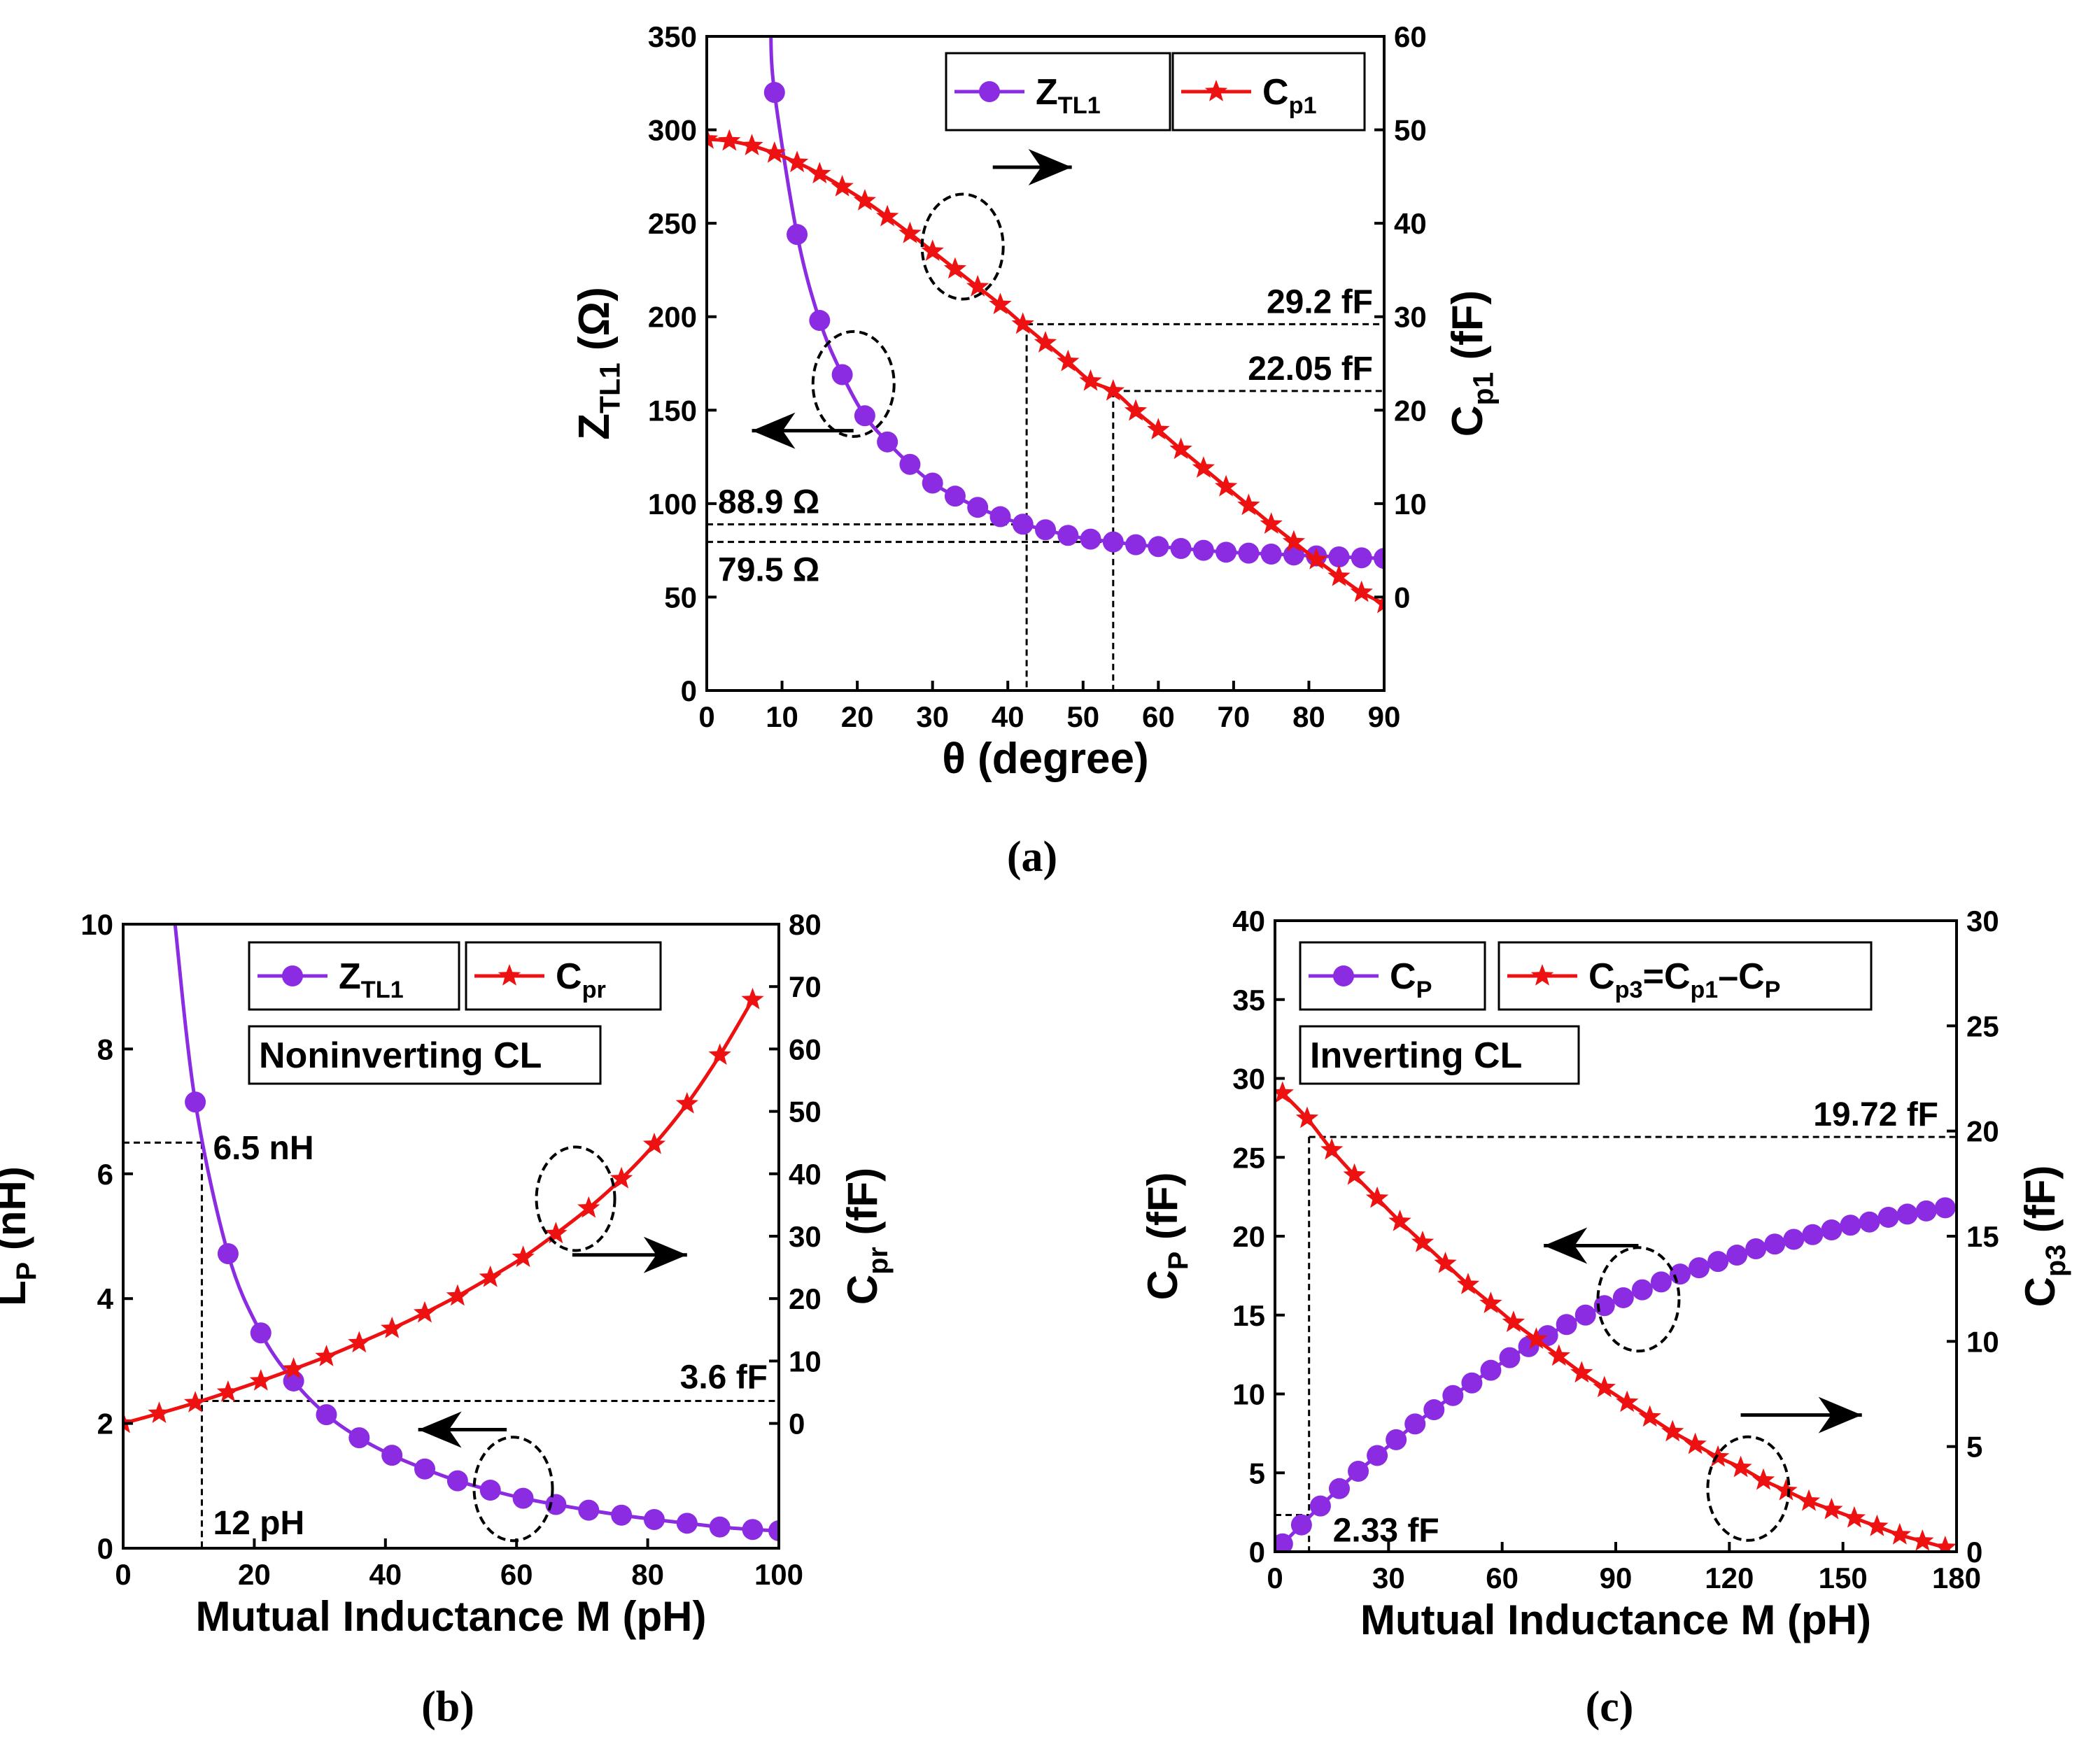 This screenshot has height=1763, width=2100. Describe the element at coordinates (774, 430) in the screenshot. I see `arrow-left-ztl1-head` at that location.